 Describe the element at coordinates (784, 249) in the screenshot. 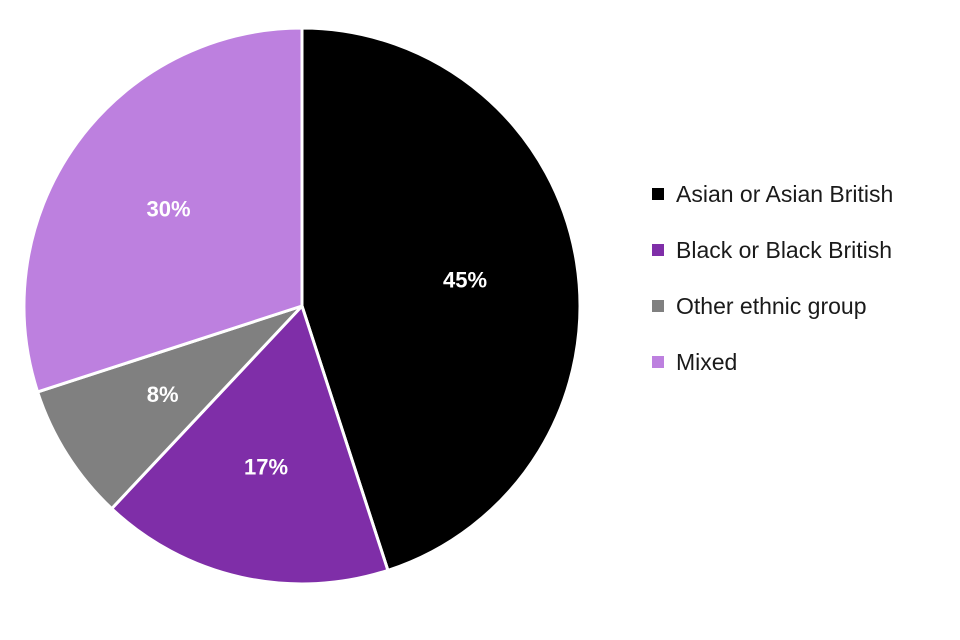

I see `legend-label-black-or-black-british: Black or Black British` at that location.